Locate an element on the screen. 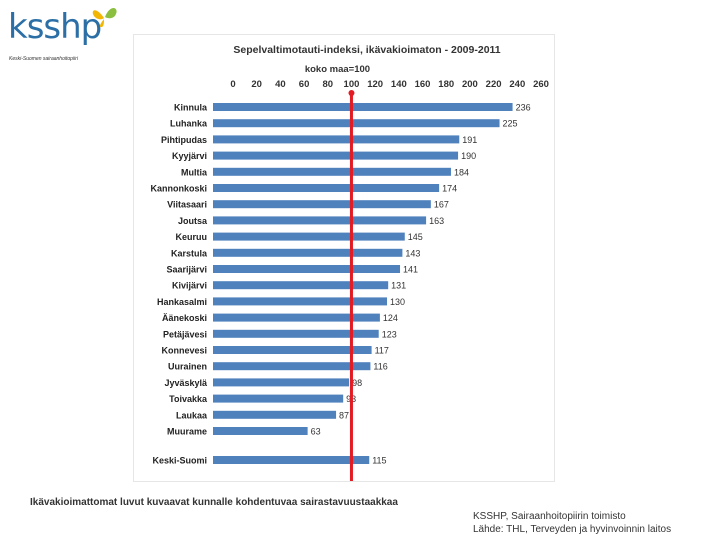 Image resolution: width=720 pixels, height=540 pixels. x-tick-label: 180 is located at coordinates (446, 84).